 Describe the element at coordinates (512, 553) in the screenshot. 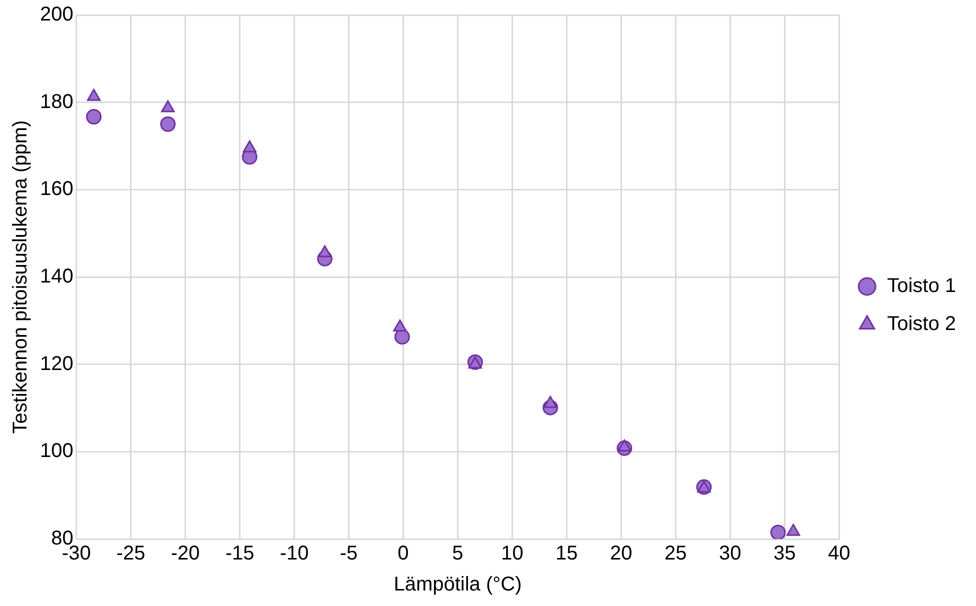

I see `x-tick-label: 10` at that location.